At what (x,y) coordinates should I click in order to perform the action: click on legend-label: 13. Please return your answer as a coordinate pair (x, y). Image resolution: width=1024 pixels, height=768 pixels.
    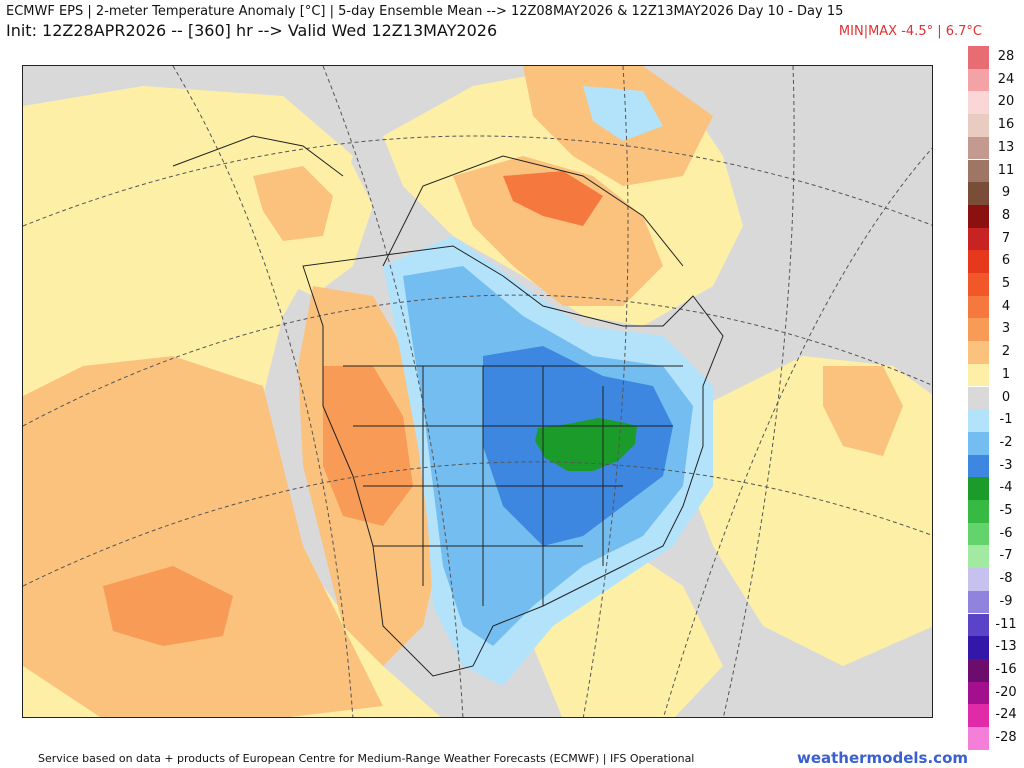
    Looking at the image, I should click on (1006, 147).